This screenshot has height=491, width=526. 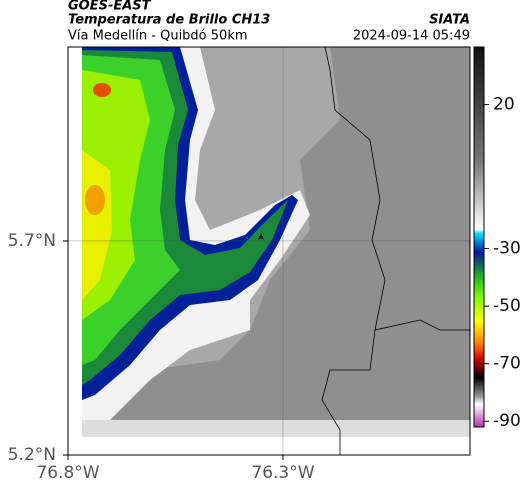 What do you see at coordinates (507, 364) in the screenshot?
I see `colorbar-tick-label: -70` at bounding box center [507, 364].